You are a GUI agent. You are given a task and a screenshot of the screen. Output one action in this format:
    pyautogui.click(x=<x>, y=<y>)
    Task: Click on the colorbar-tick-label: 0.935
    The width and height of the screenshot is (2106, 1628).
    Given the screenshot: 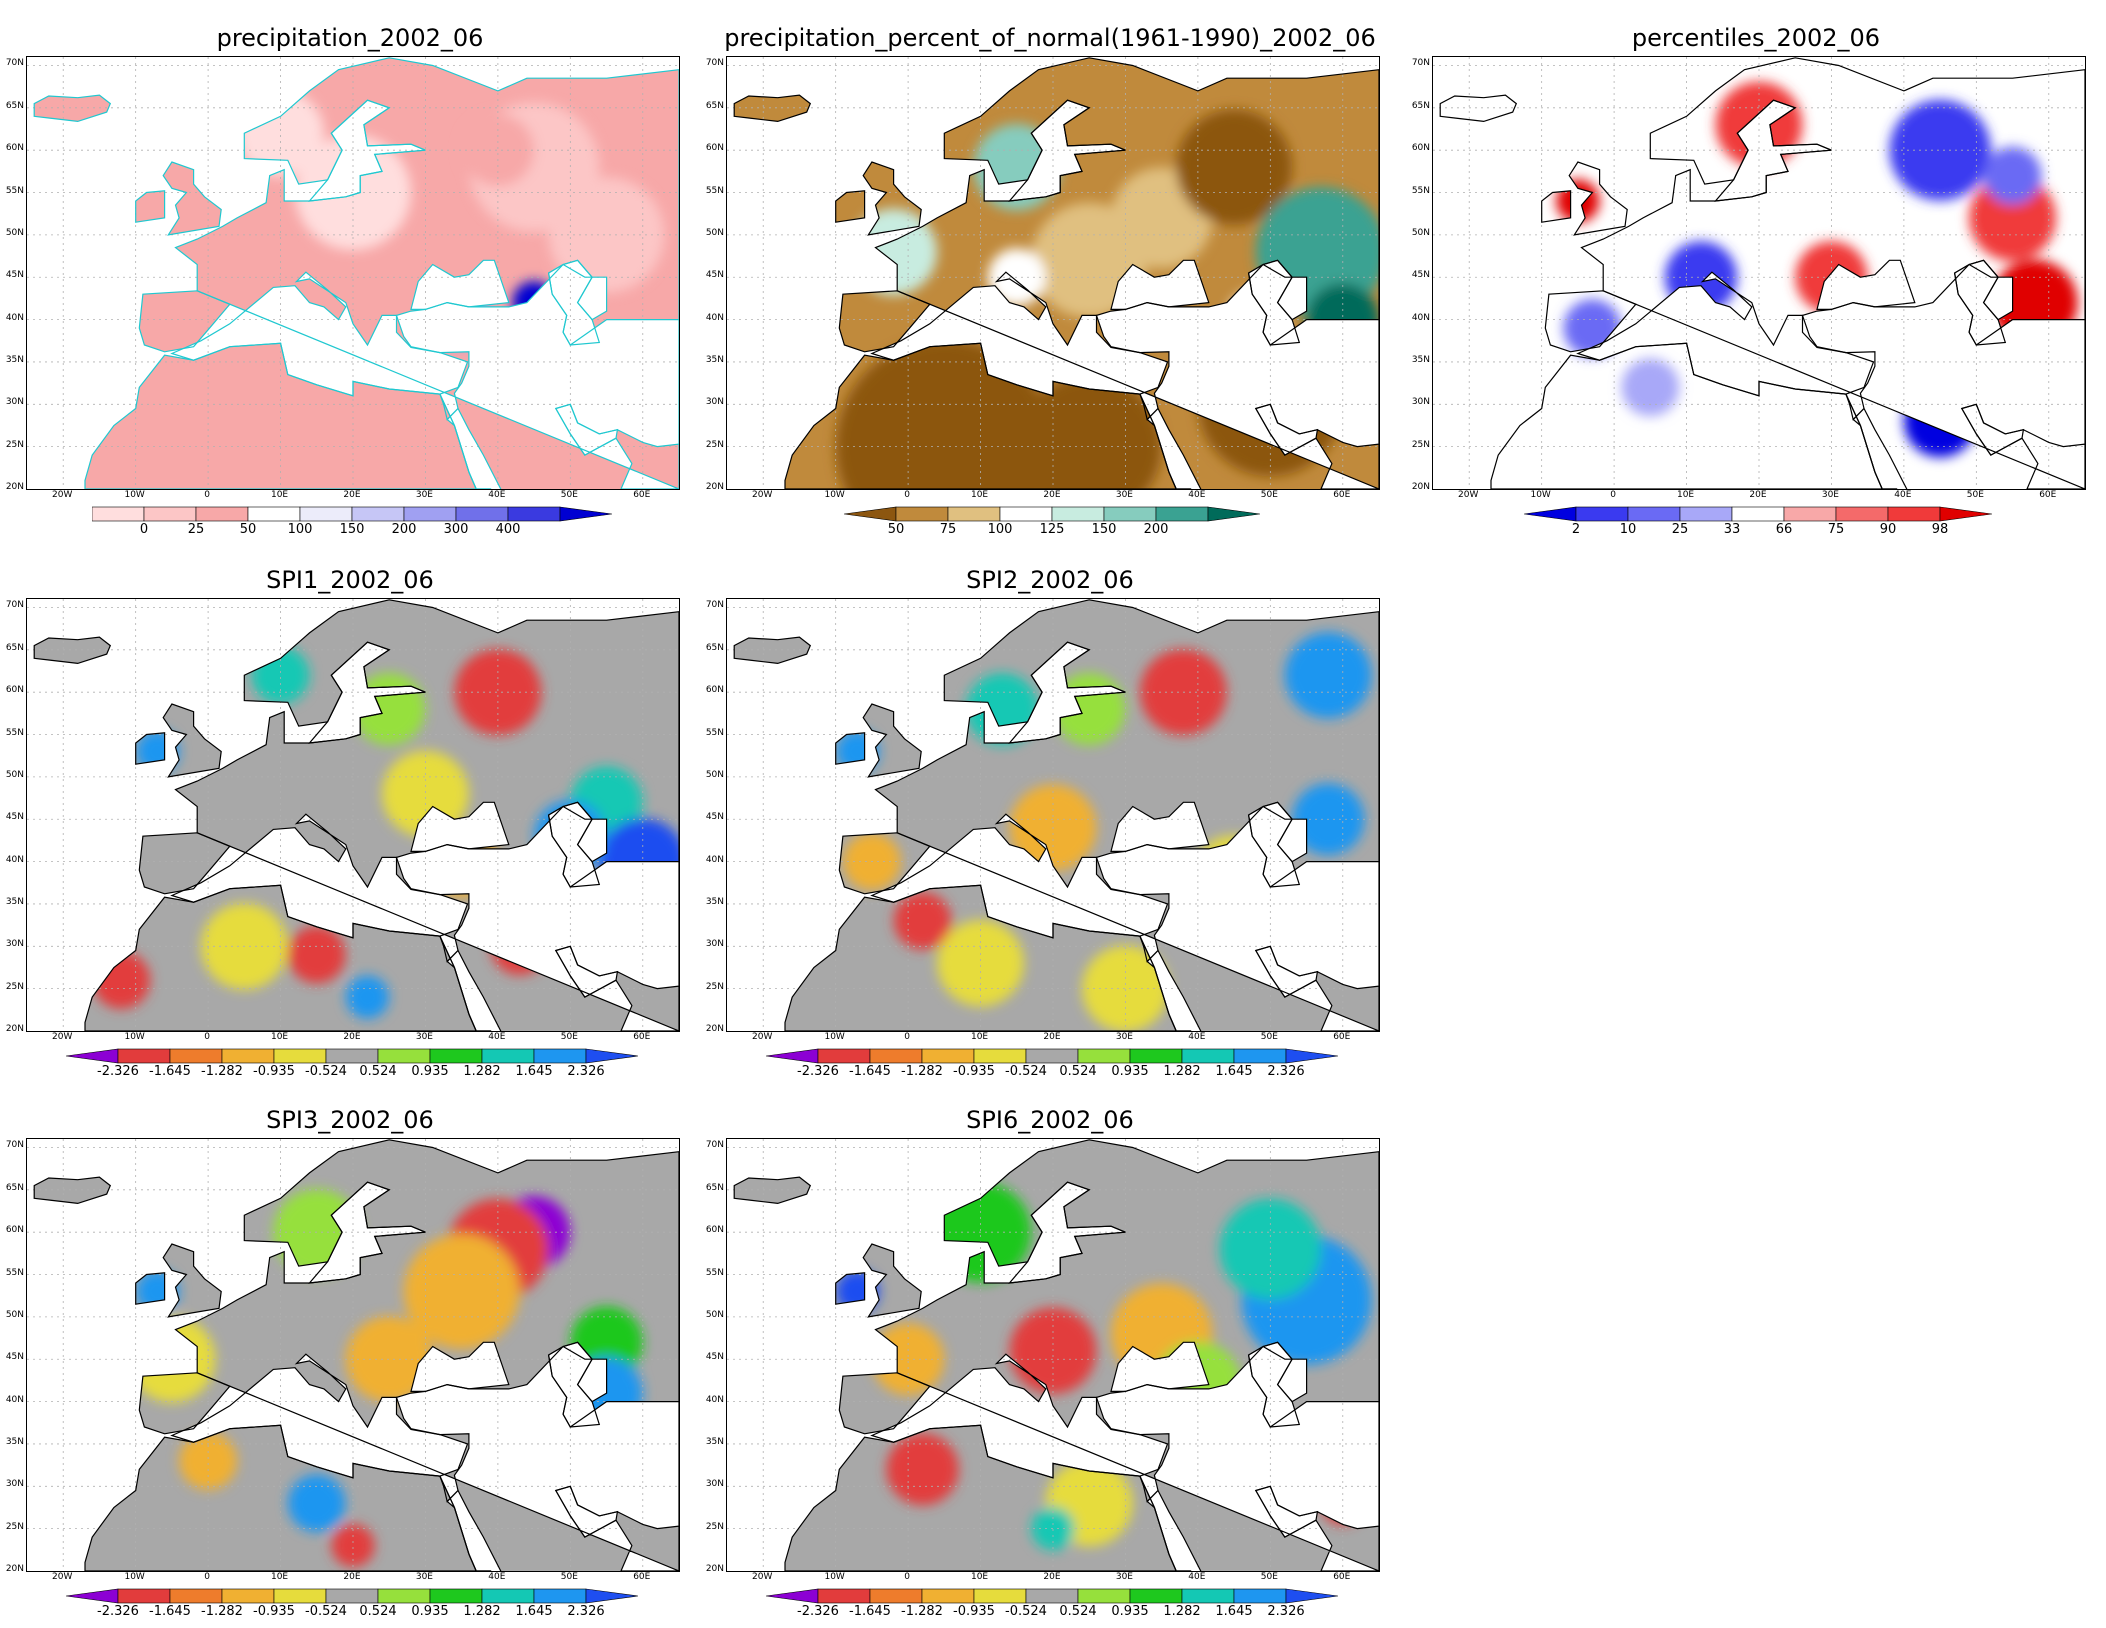 What is the action you would take?
    pyautogui.click(x=430, y=1611)
    